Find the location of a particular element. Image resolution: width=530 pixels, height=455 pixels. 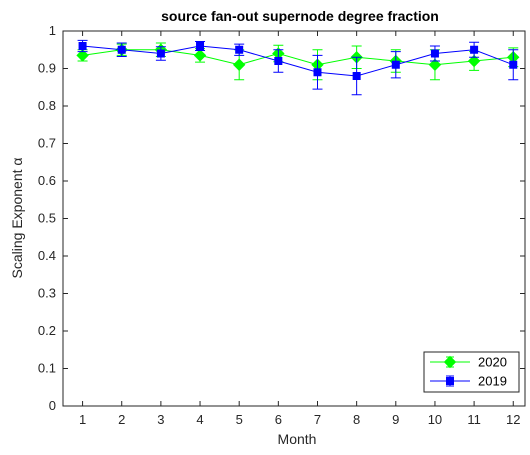

y-axis-label: Scaling Exponent α is located at coordinates (17, 218).